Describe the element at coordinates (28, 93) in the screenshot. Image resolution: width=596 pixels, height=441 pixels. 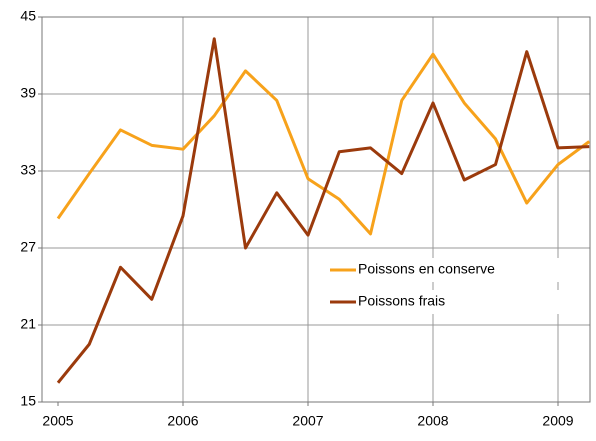
I see `y-tick-label: 39` at that location.